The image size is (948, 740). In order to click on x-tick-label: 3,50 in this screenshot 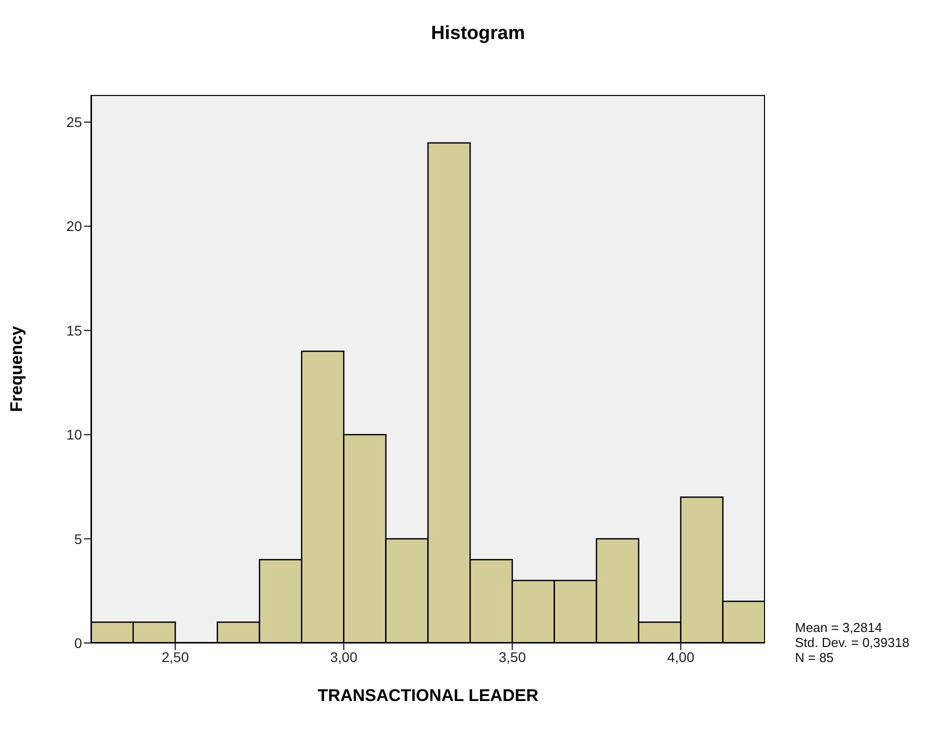, I will do `click(512, 656)`.